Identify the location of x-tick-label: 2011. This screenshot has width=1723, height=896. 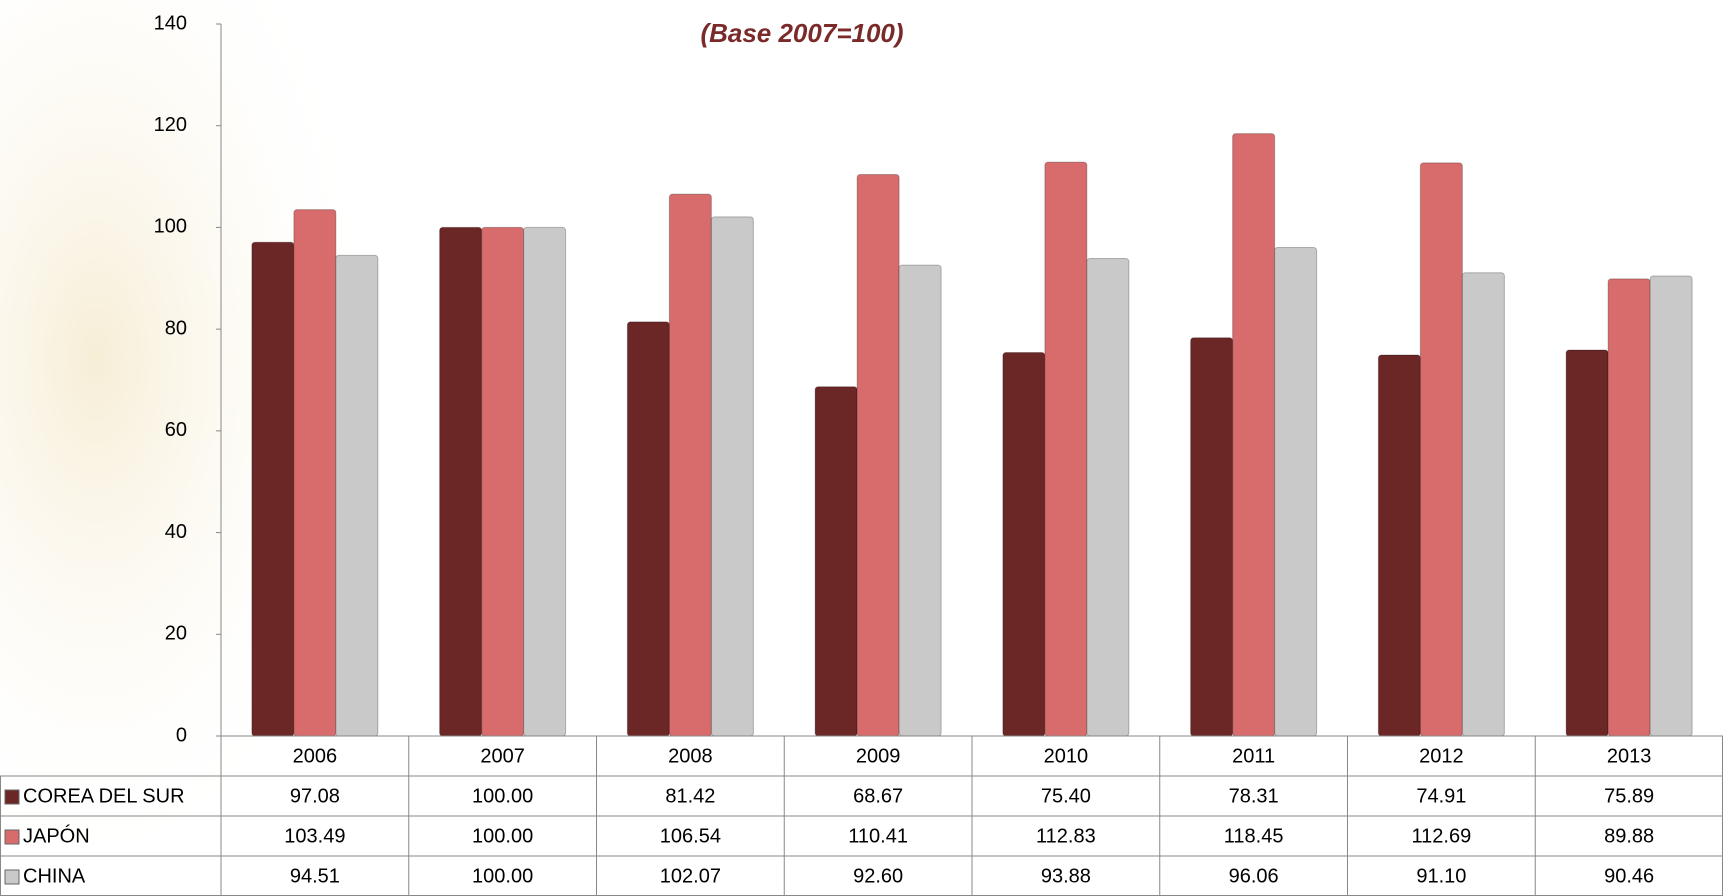
(1253, 756).